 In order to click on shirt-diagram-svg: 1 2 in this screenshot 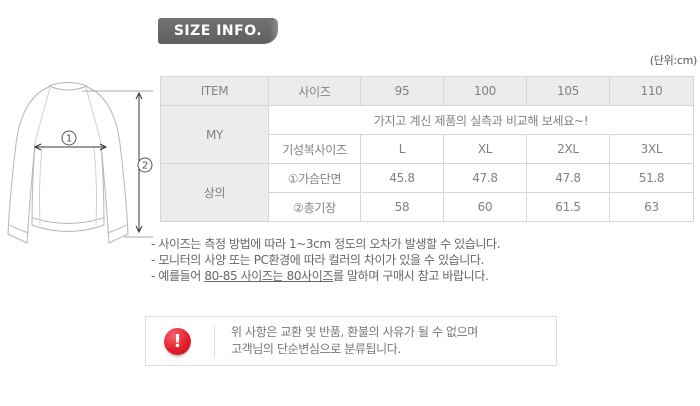, I will do `click(80, 163)`.